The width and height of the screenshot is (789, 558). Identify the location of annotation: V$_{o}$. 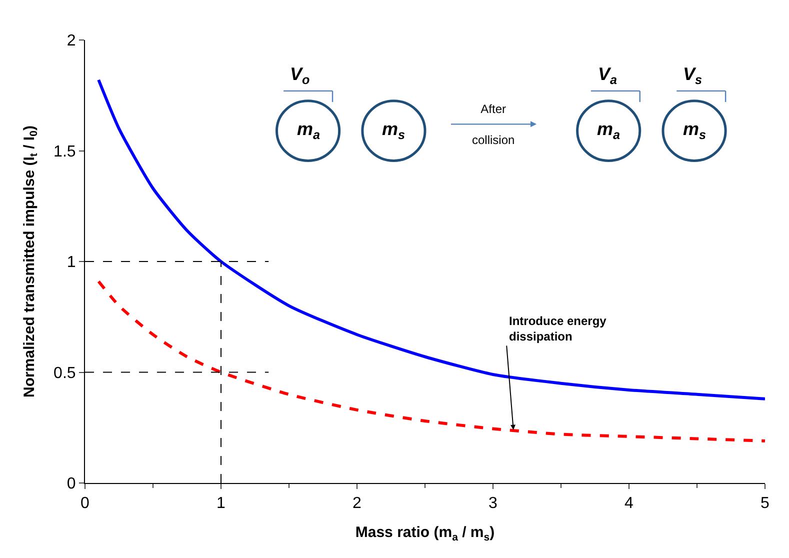
(300, 75).